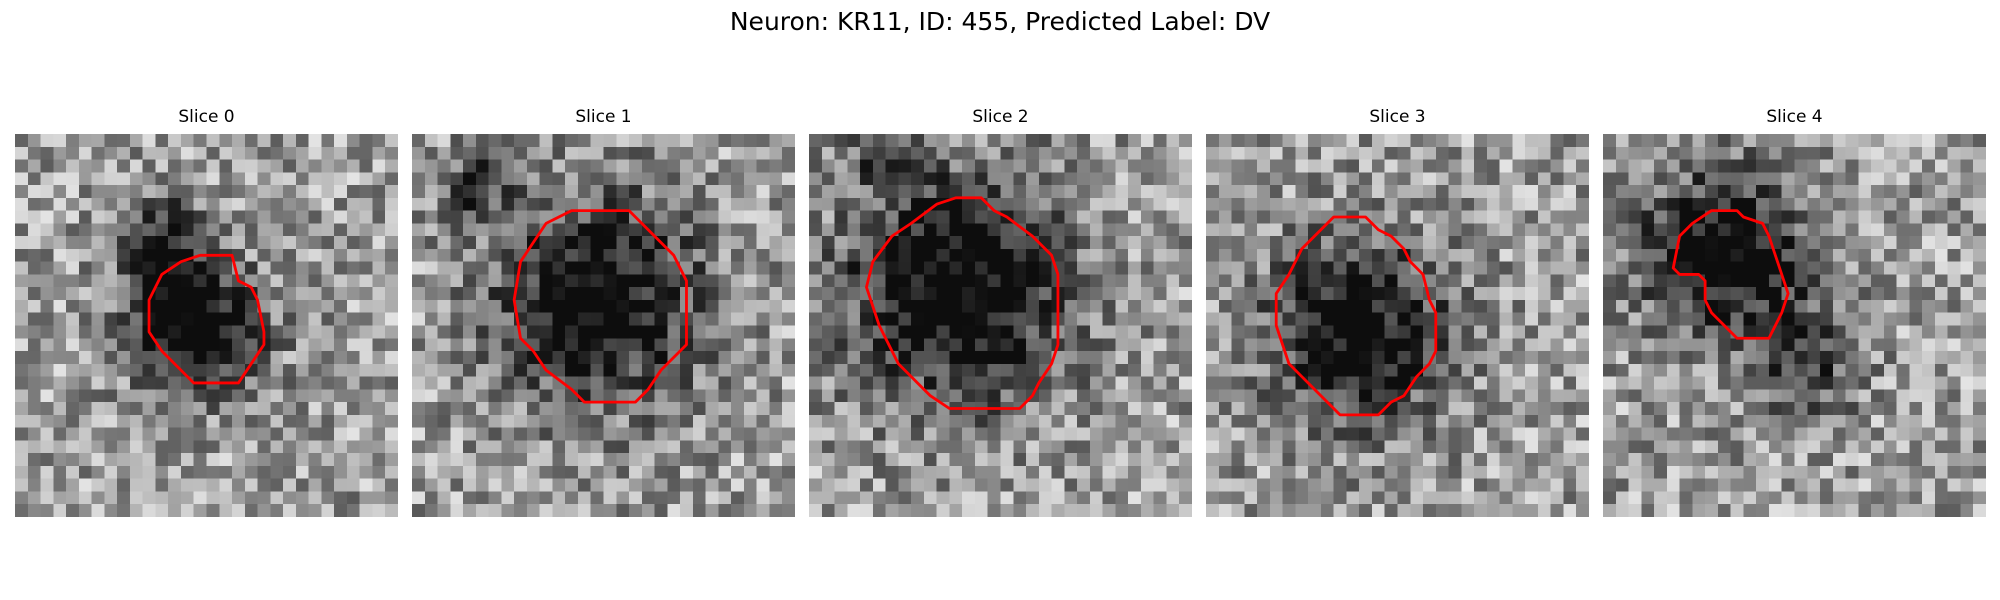 This screenshot has width=2000, height=600. I want to click on slice-panel-1: Slice 1, so click(603, 311).